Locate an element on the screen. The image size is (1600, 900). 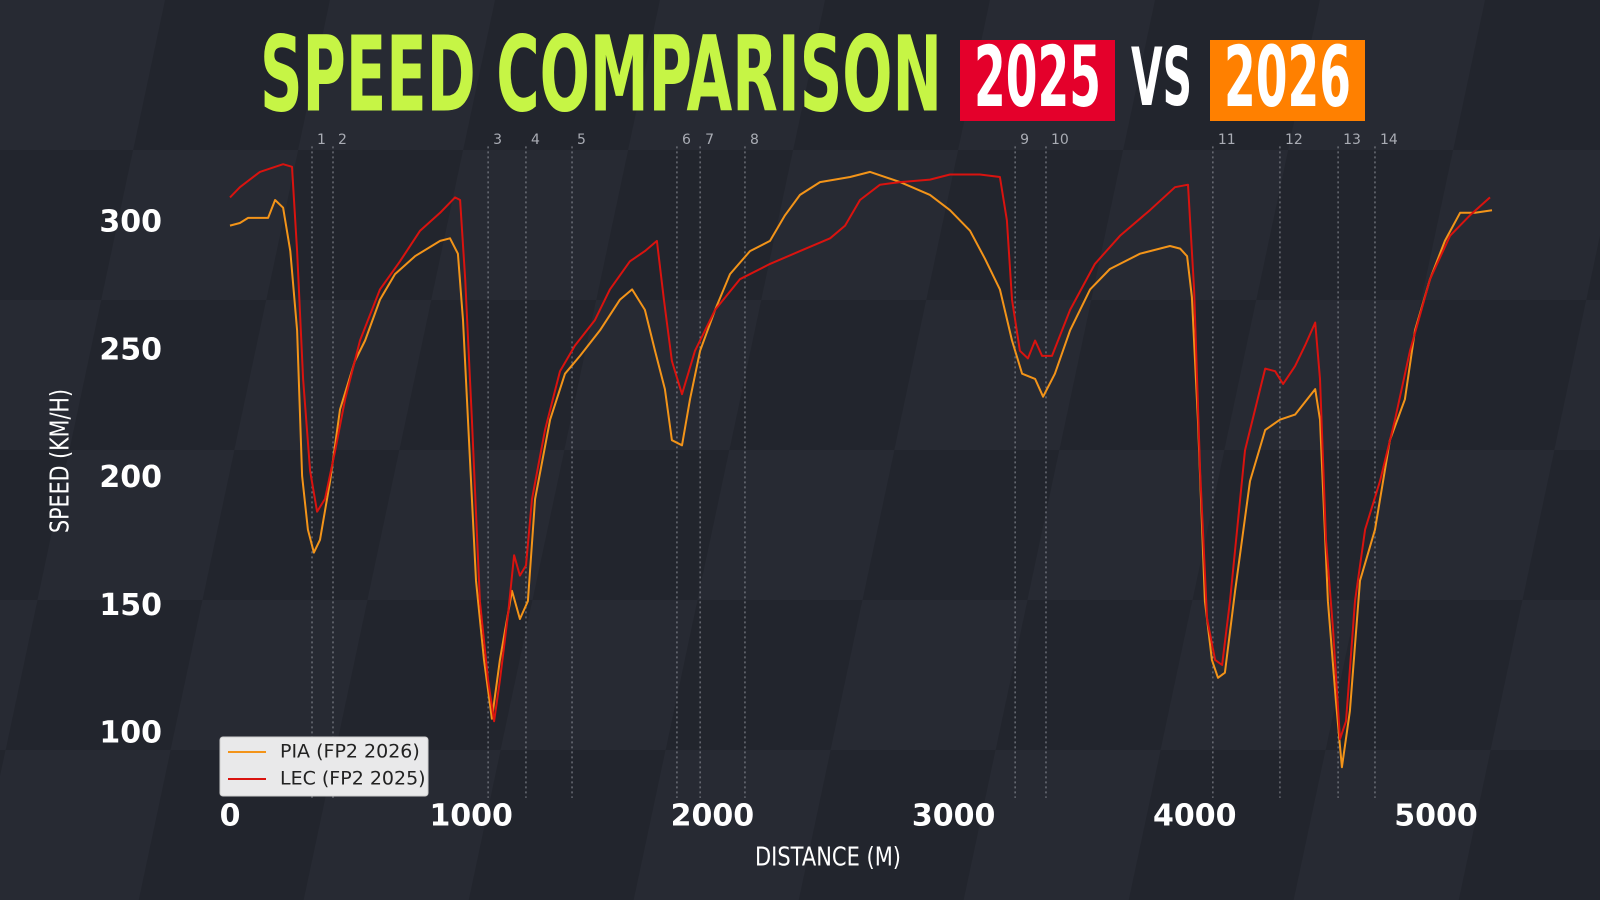
y-axis-label: SPEED (KM/H) is located at coordinates (61, 461).